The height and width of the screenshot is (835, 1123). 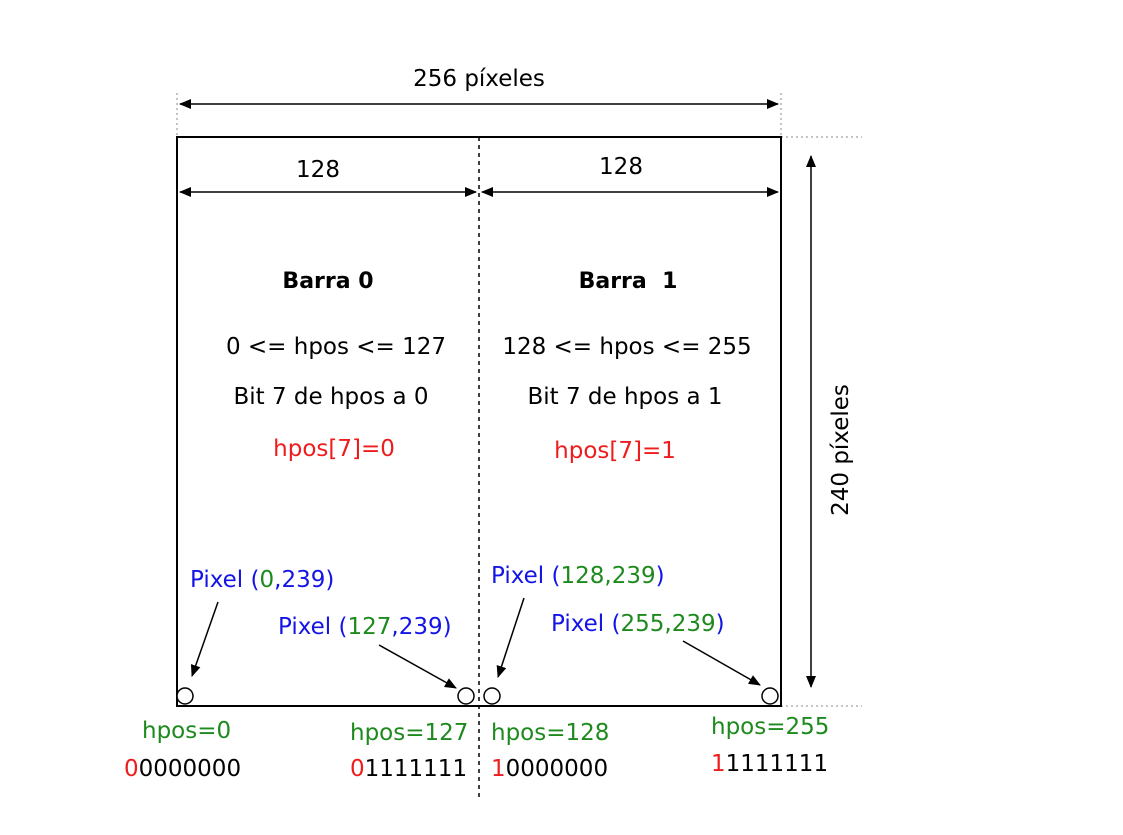 I want to click on bar1-title: Barra 1, so click(x=628, y=281).